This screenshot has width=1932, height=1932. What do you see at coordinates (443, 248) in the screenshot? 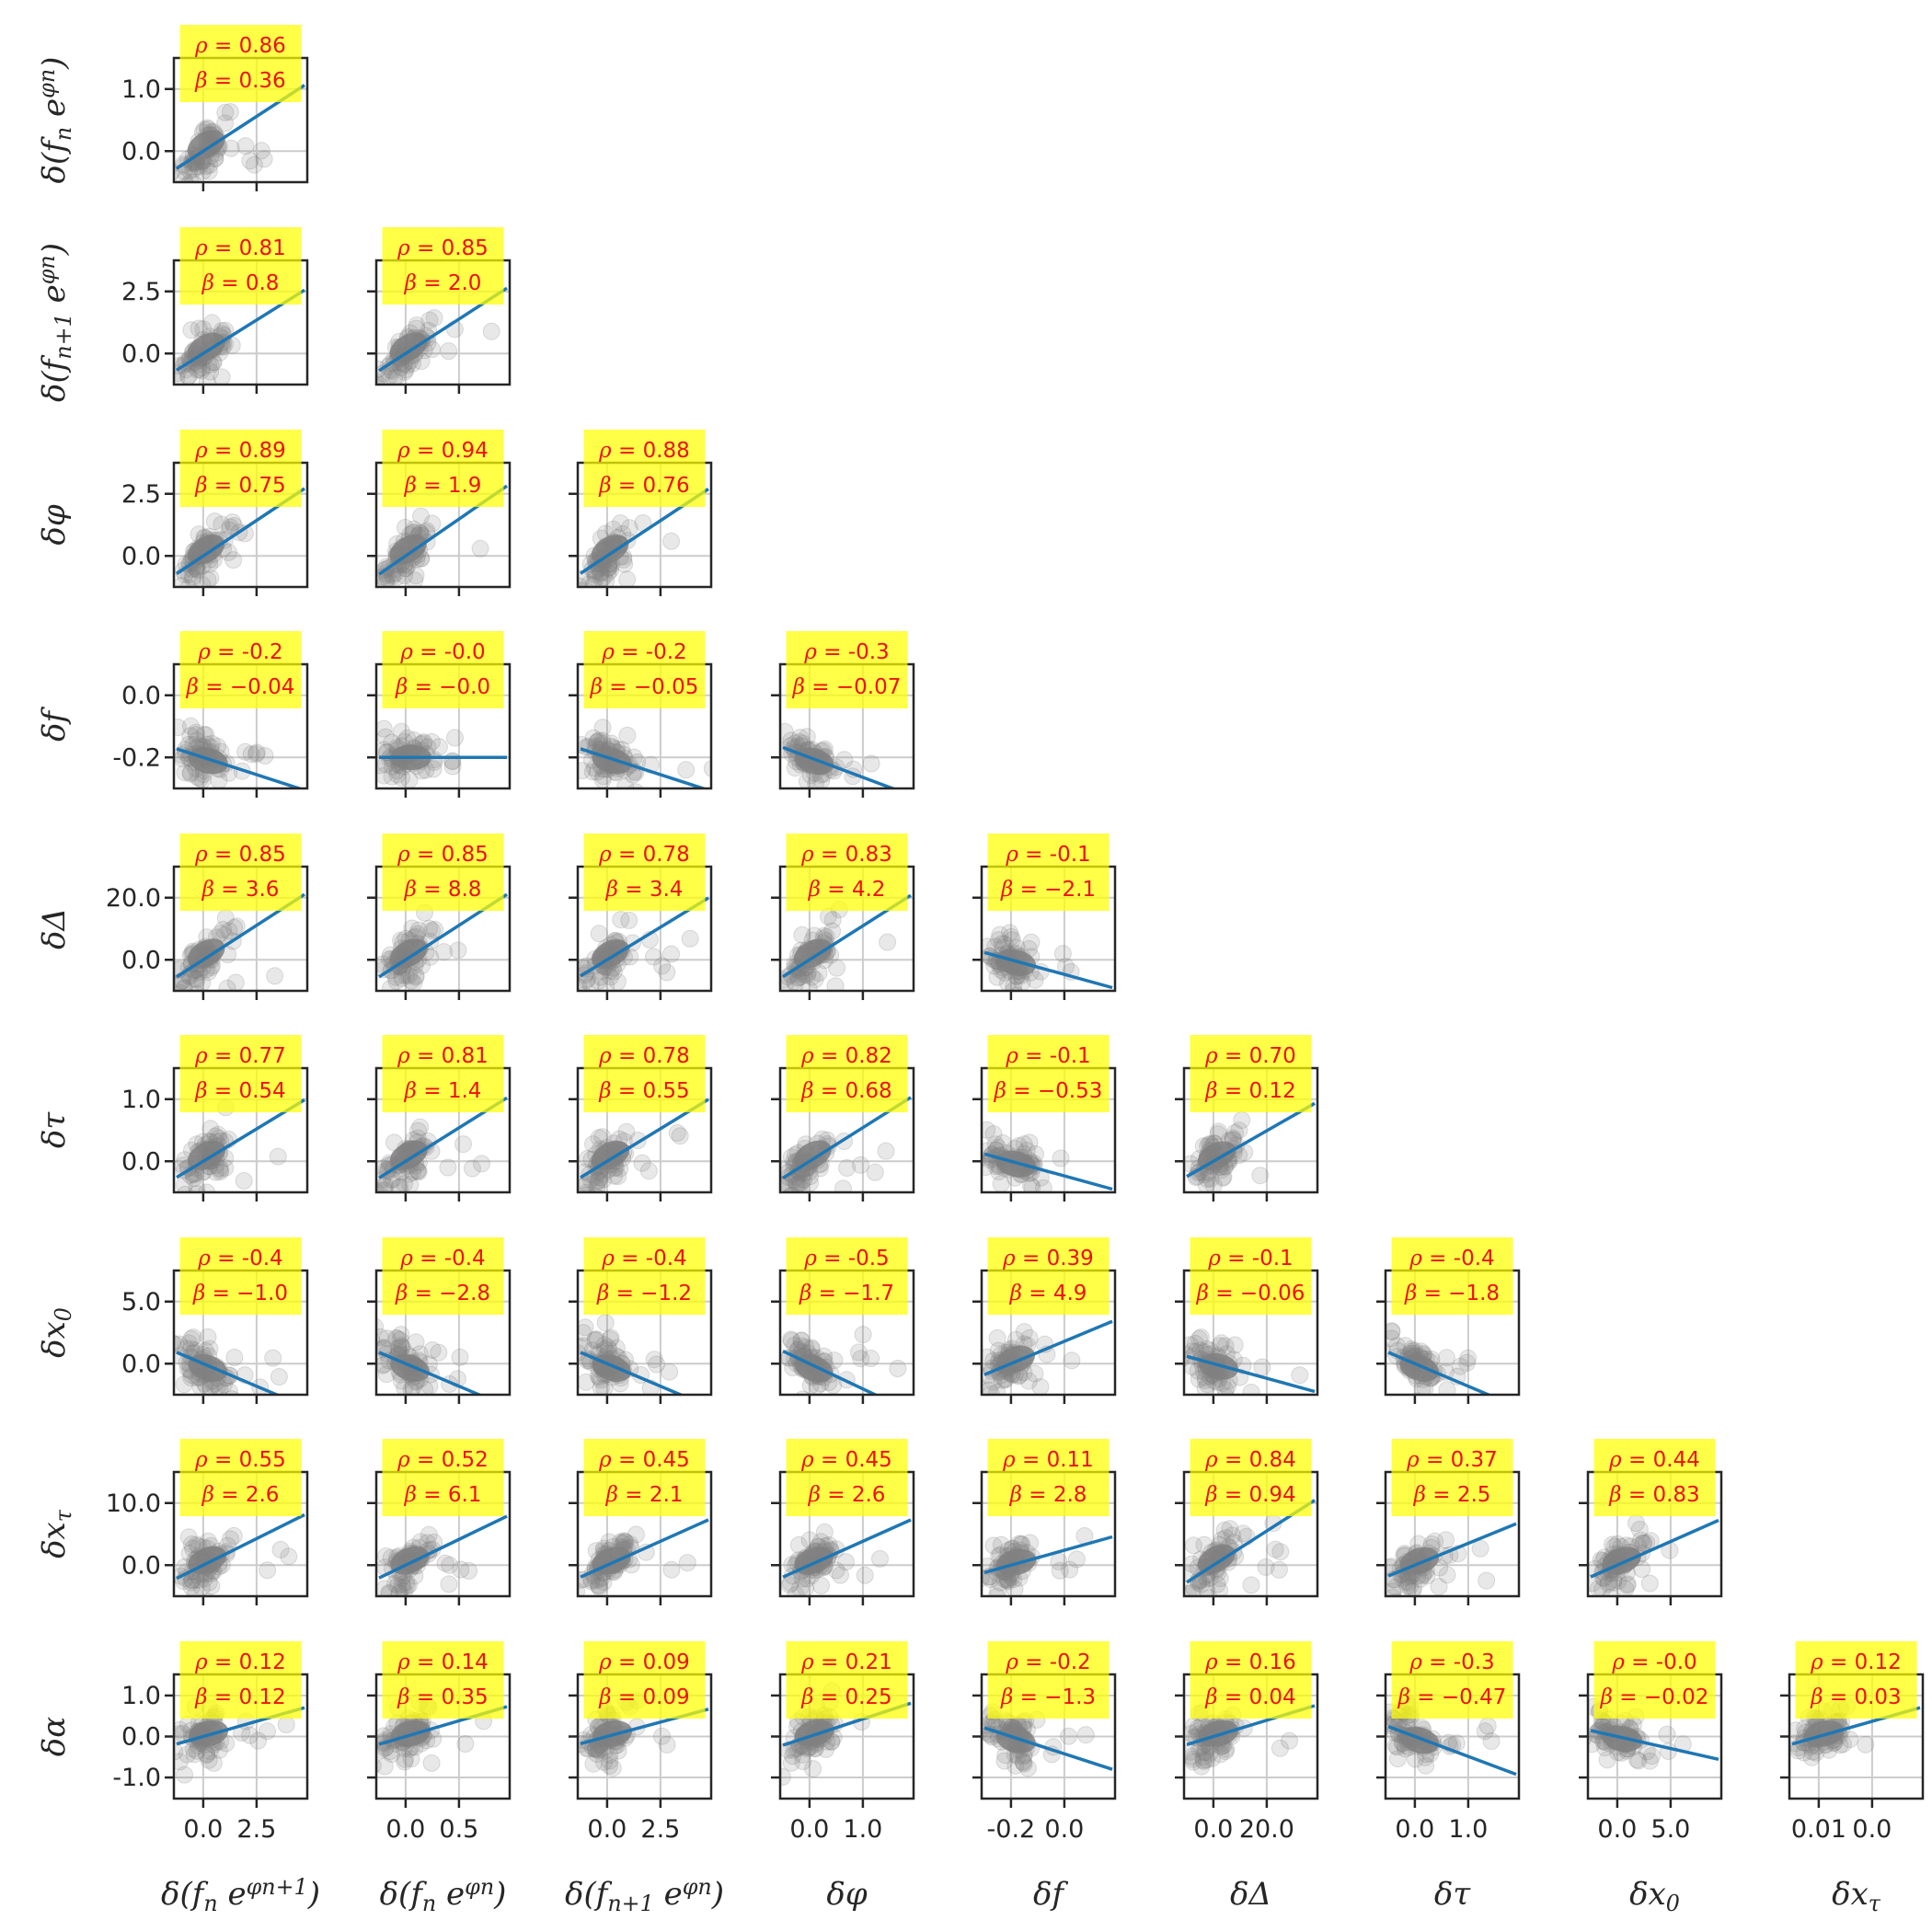
I see `rho-label: ρ = 0.85` at bounding box center [443, 248].